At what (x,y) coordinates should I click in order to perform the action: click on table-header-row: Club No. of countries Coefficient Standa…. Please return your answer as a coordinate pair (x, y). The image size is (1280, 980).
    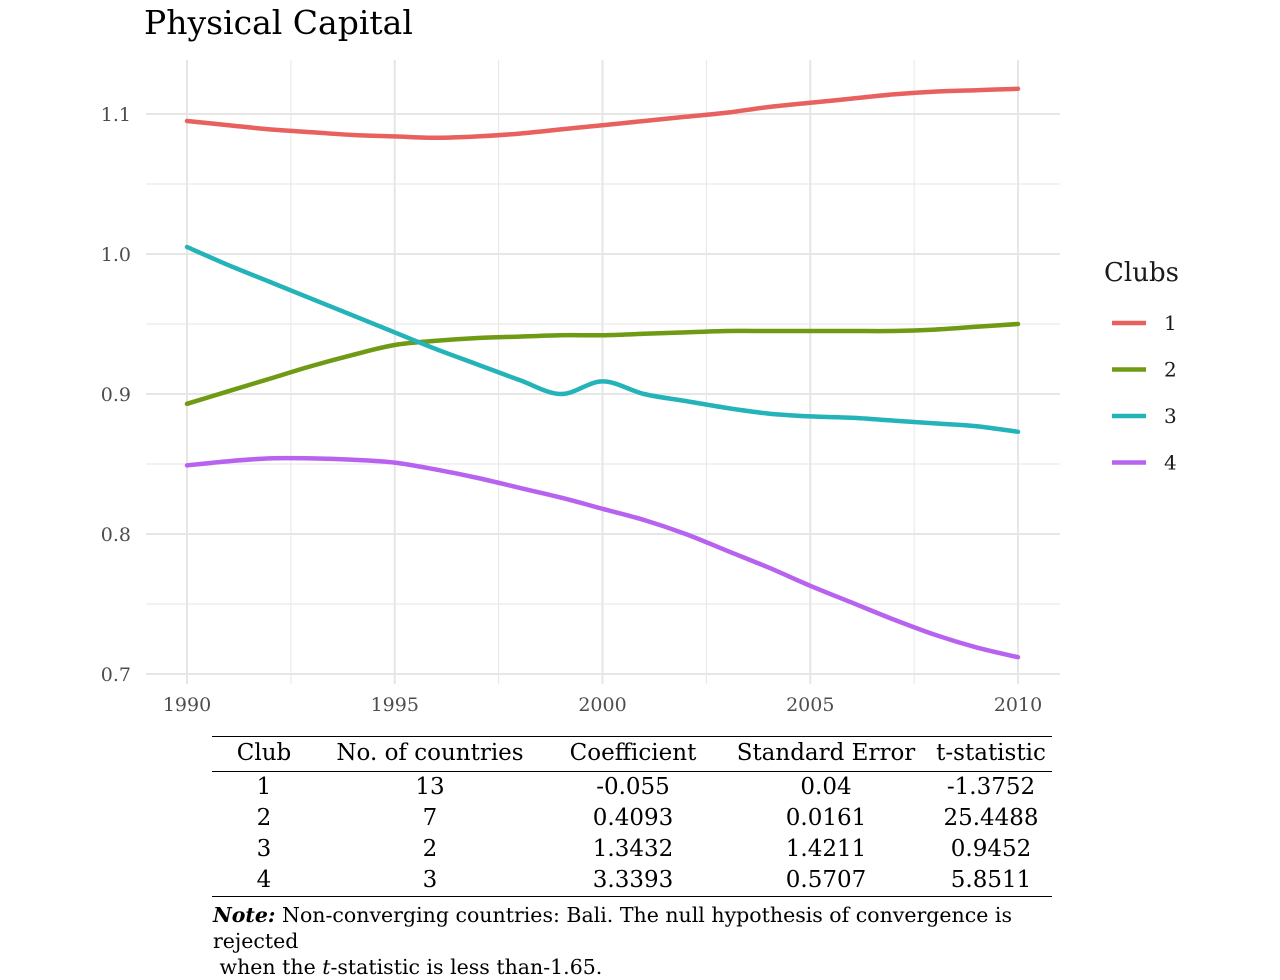
    Looking at the image, I should click on (632, 754).